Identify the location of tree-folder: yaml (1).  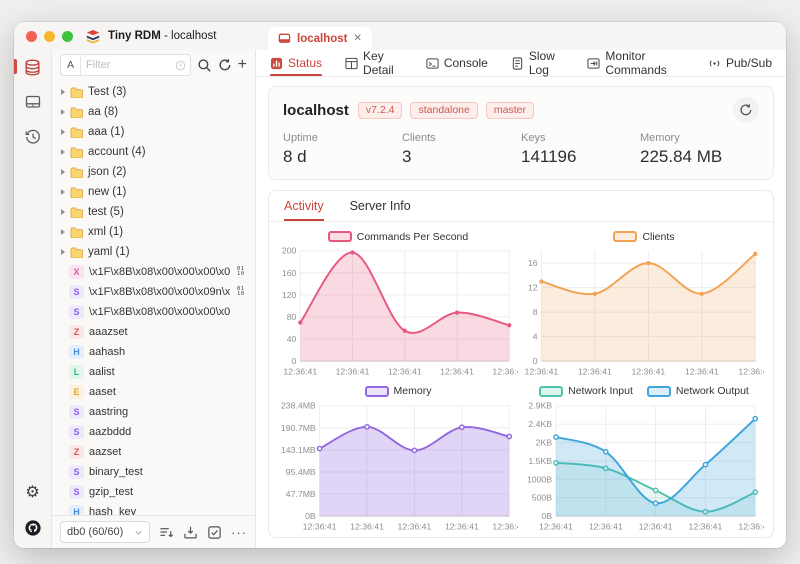
(153, 252).